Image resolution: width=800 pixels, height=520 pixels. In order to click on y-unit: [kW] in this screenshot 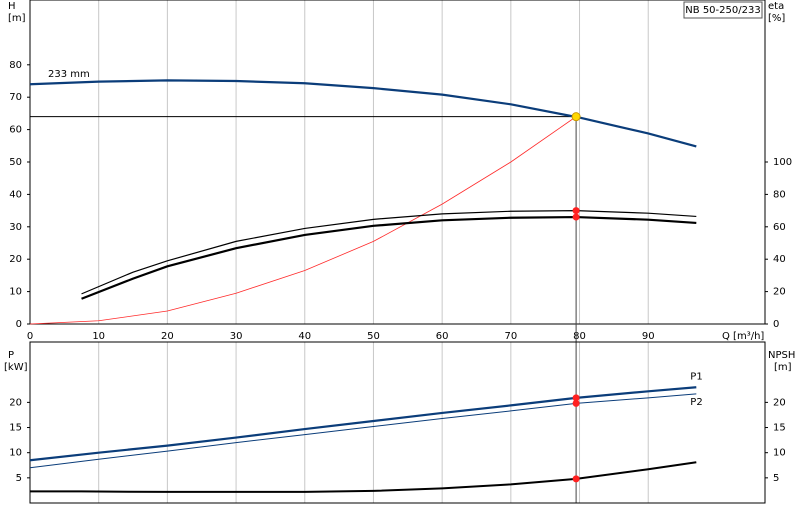, I will do `click(16, 367)`.